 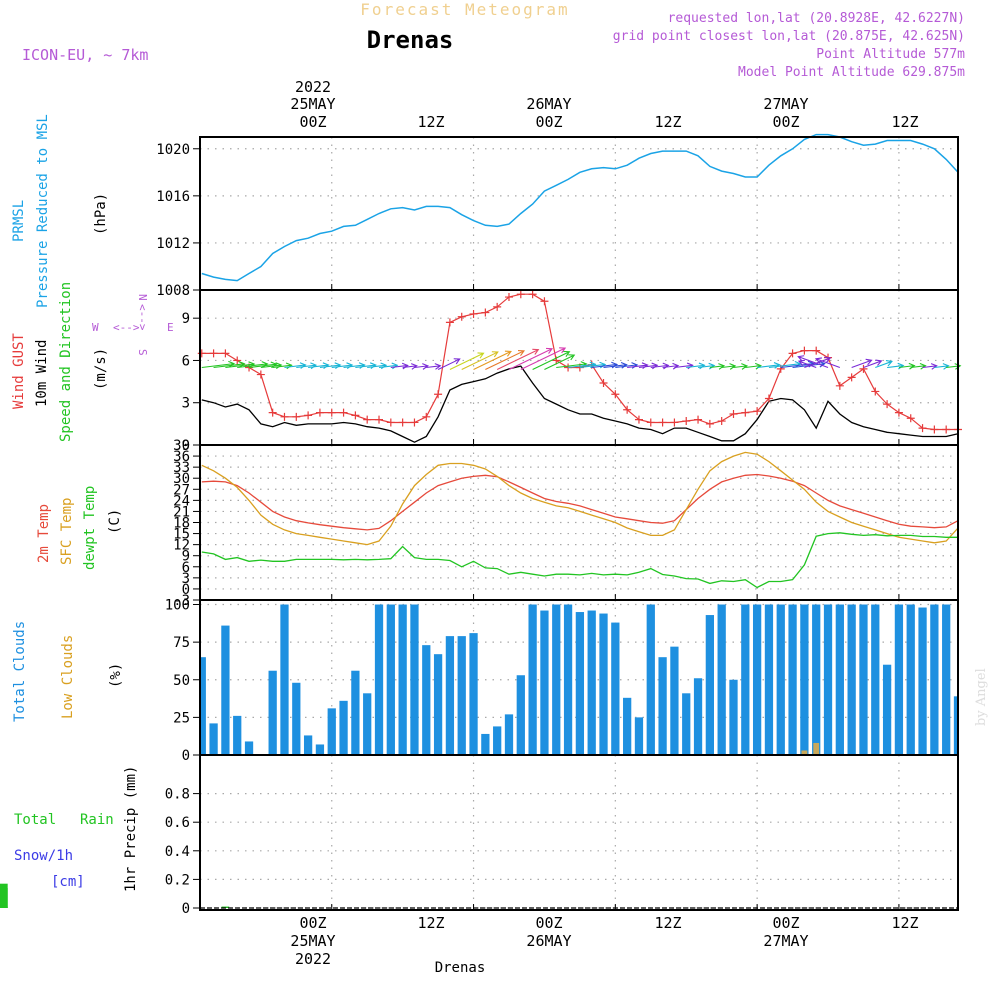 I want to click on bottom-time-label: 12Z, so click(x=667, y=923).